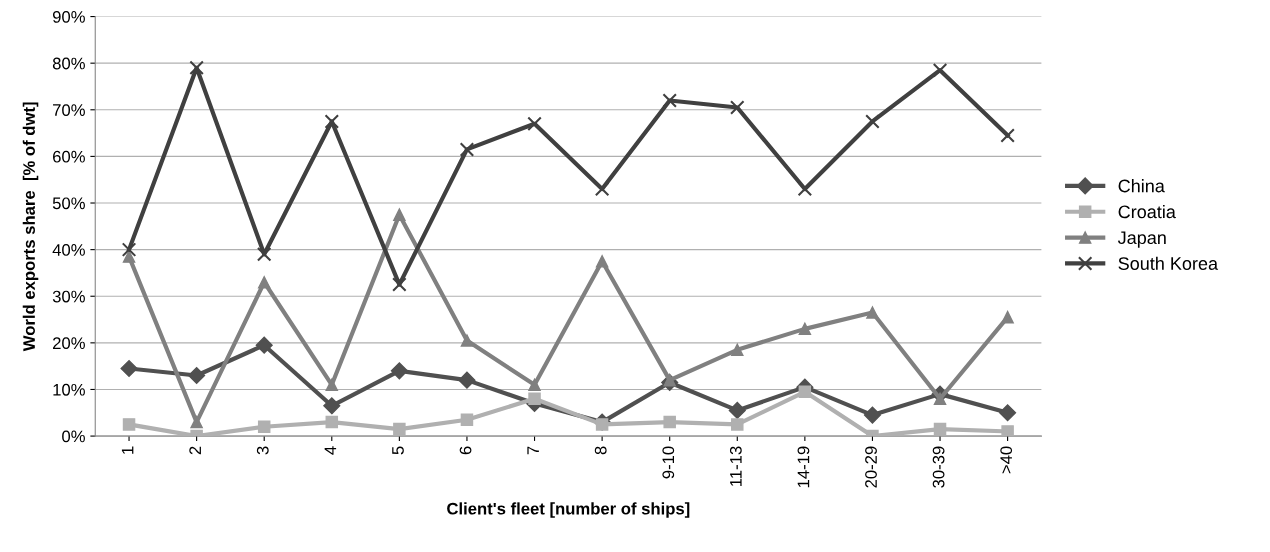  I want to click on y-tick-label: 20%, so click(69, 343).